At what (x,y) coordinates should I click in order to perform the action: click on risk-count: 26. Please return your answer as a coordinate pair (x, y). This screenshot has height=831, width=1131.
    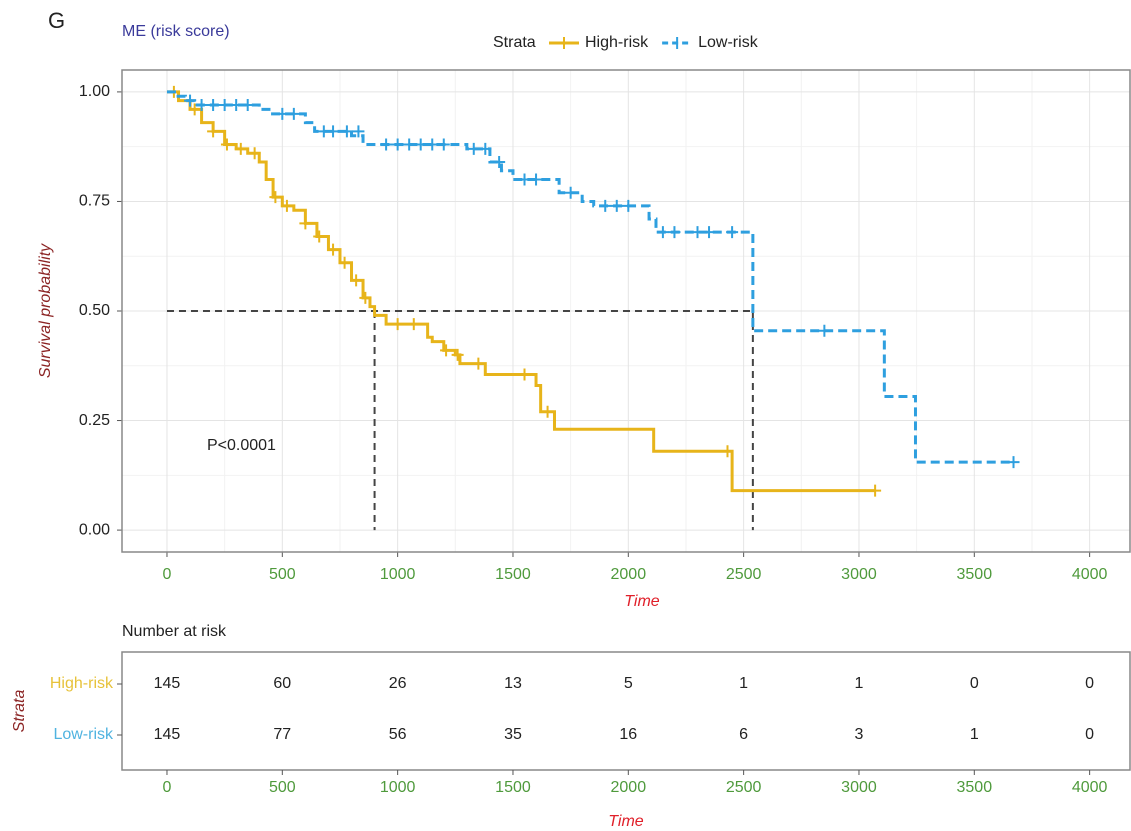
    Looking at the image, I should click on (398, 683).